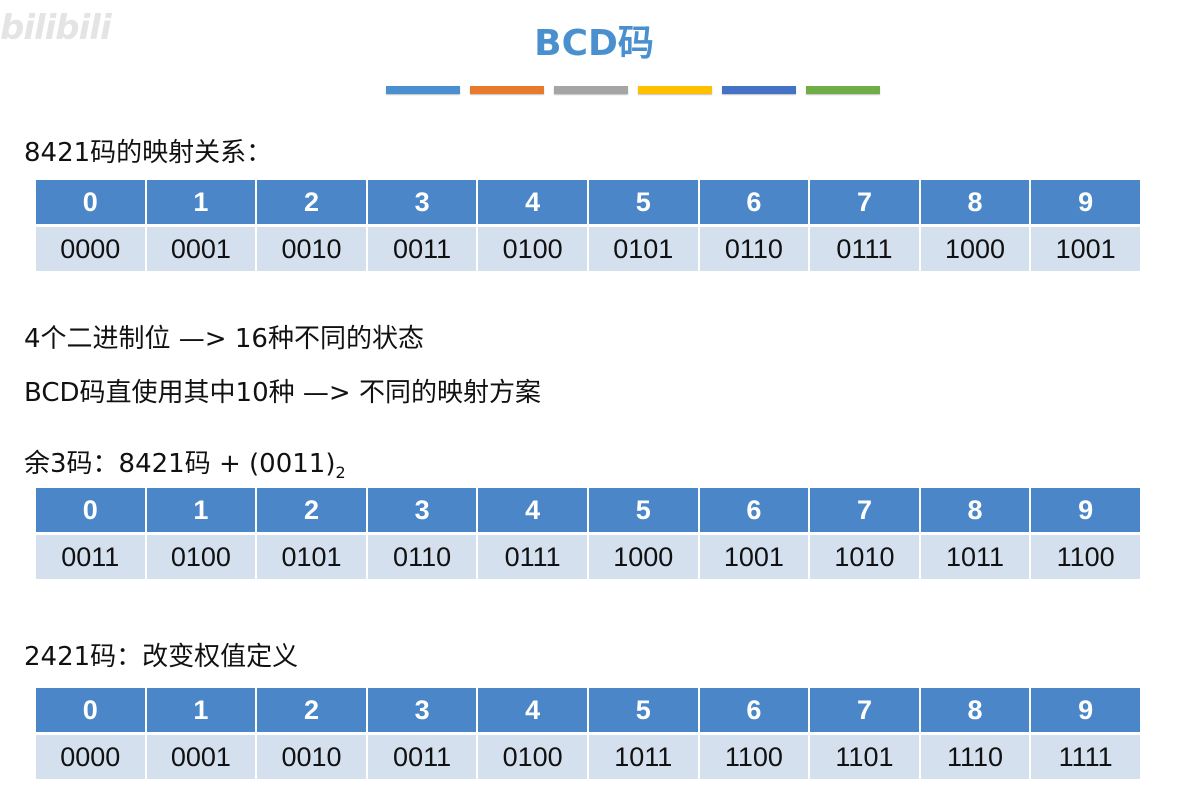 Image resolution: width=1188 pixels, height=797 pixels. I want to click on excess3-label-subscript: 2, so click(340, 472).